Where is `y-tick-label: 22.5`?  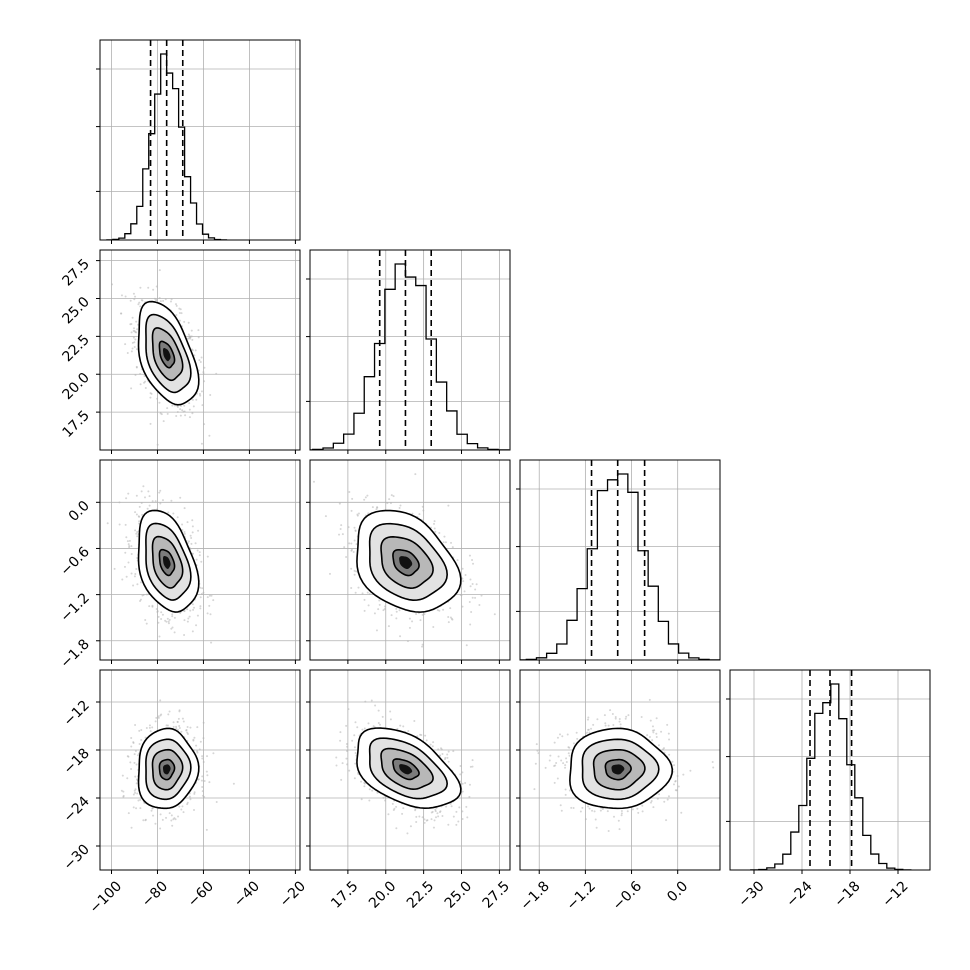
y-tick-label: 22.5 is located at coordinates (75, 348).